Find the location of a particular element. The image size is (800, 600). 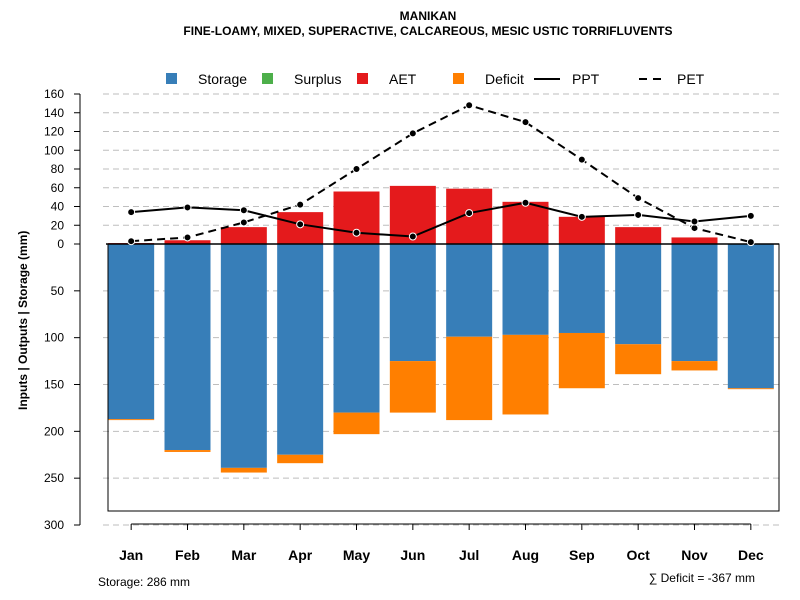

ppt-point-may is located at coordinates (356, 232).